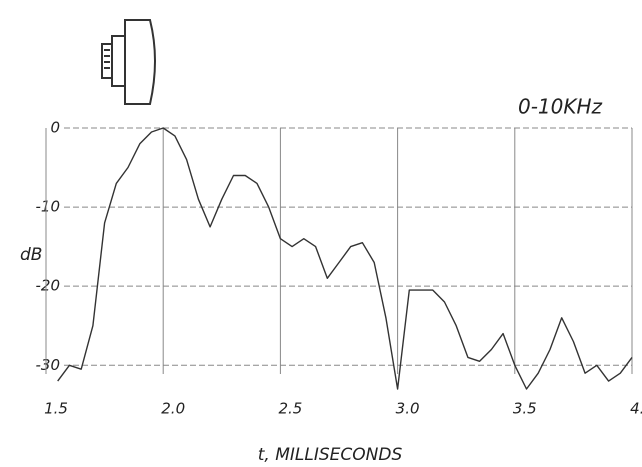 The width and height of the screenshot is (642, 467). I want to click on y-tick-label: 0, so click(55, 128).